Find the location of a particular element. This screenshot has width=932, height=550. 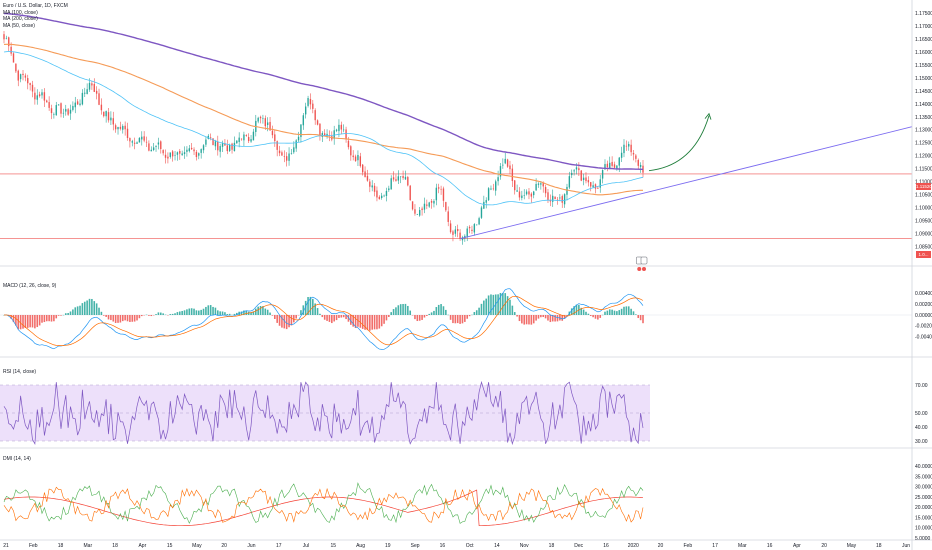

price-tick-label: 40.0000 is located at coordinates (923, 467).